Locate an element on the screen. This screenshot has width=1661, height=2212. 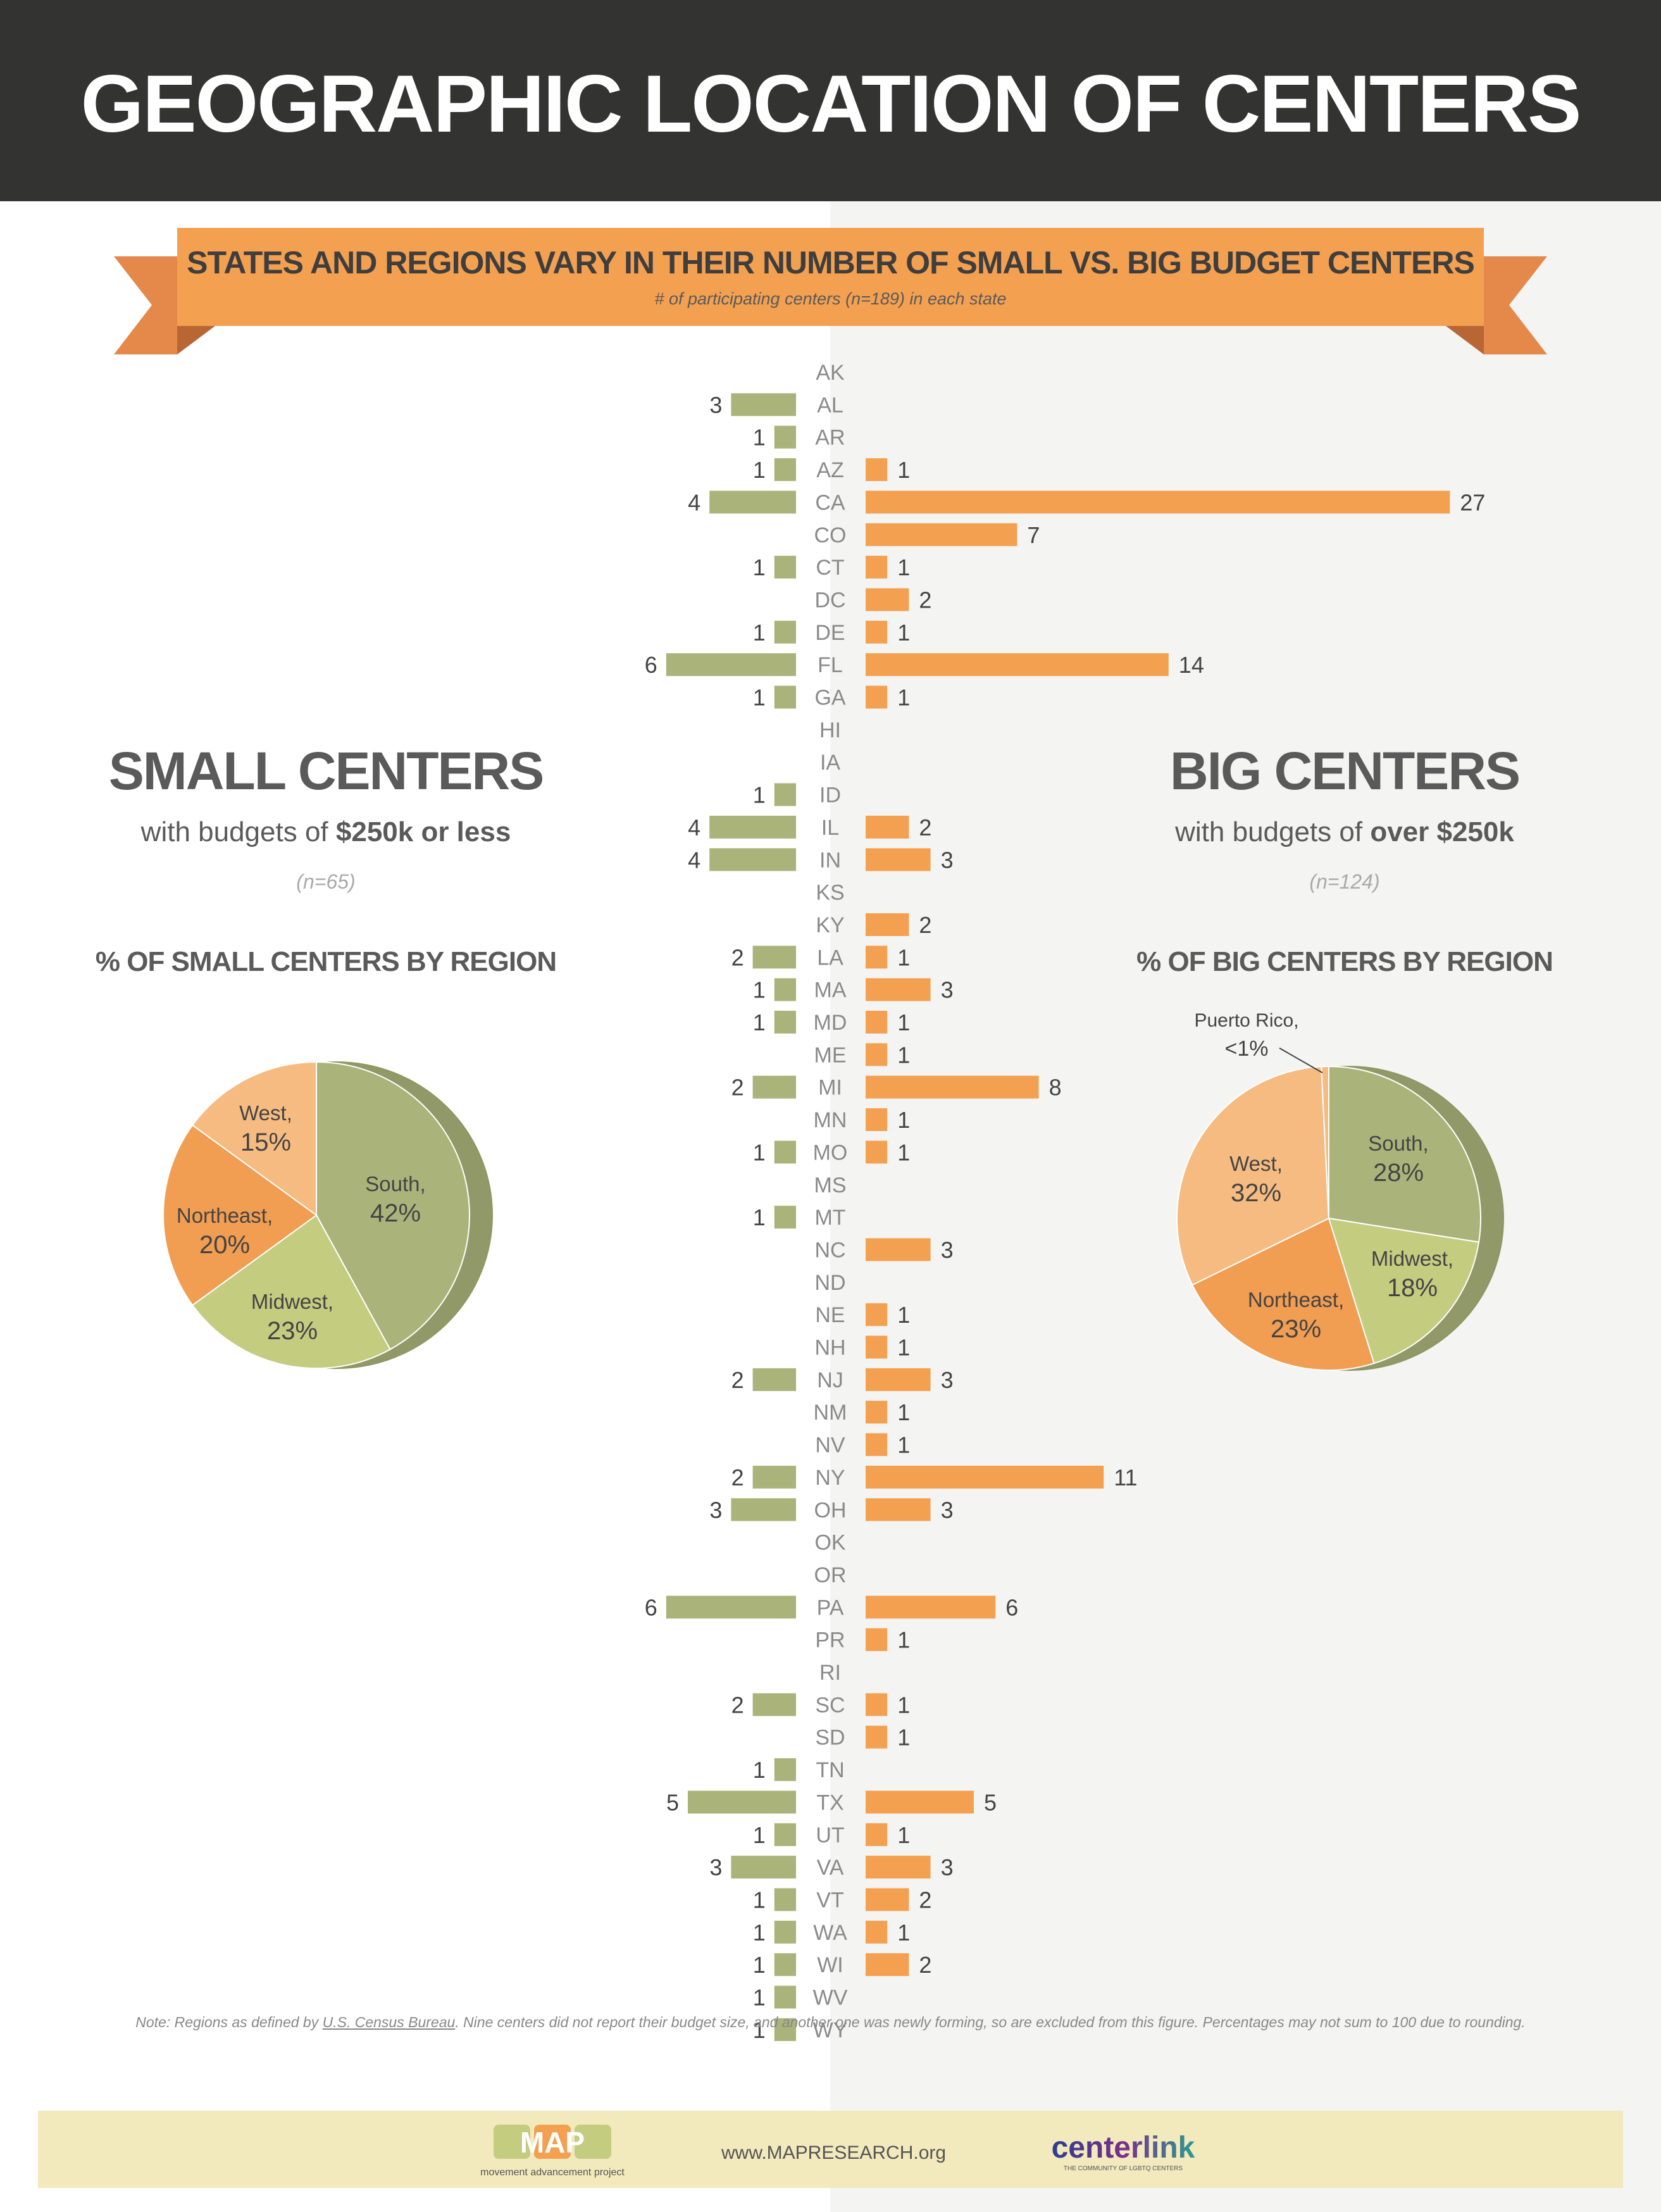
small-bar-al is located at coordinates (763, 405).